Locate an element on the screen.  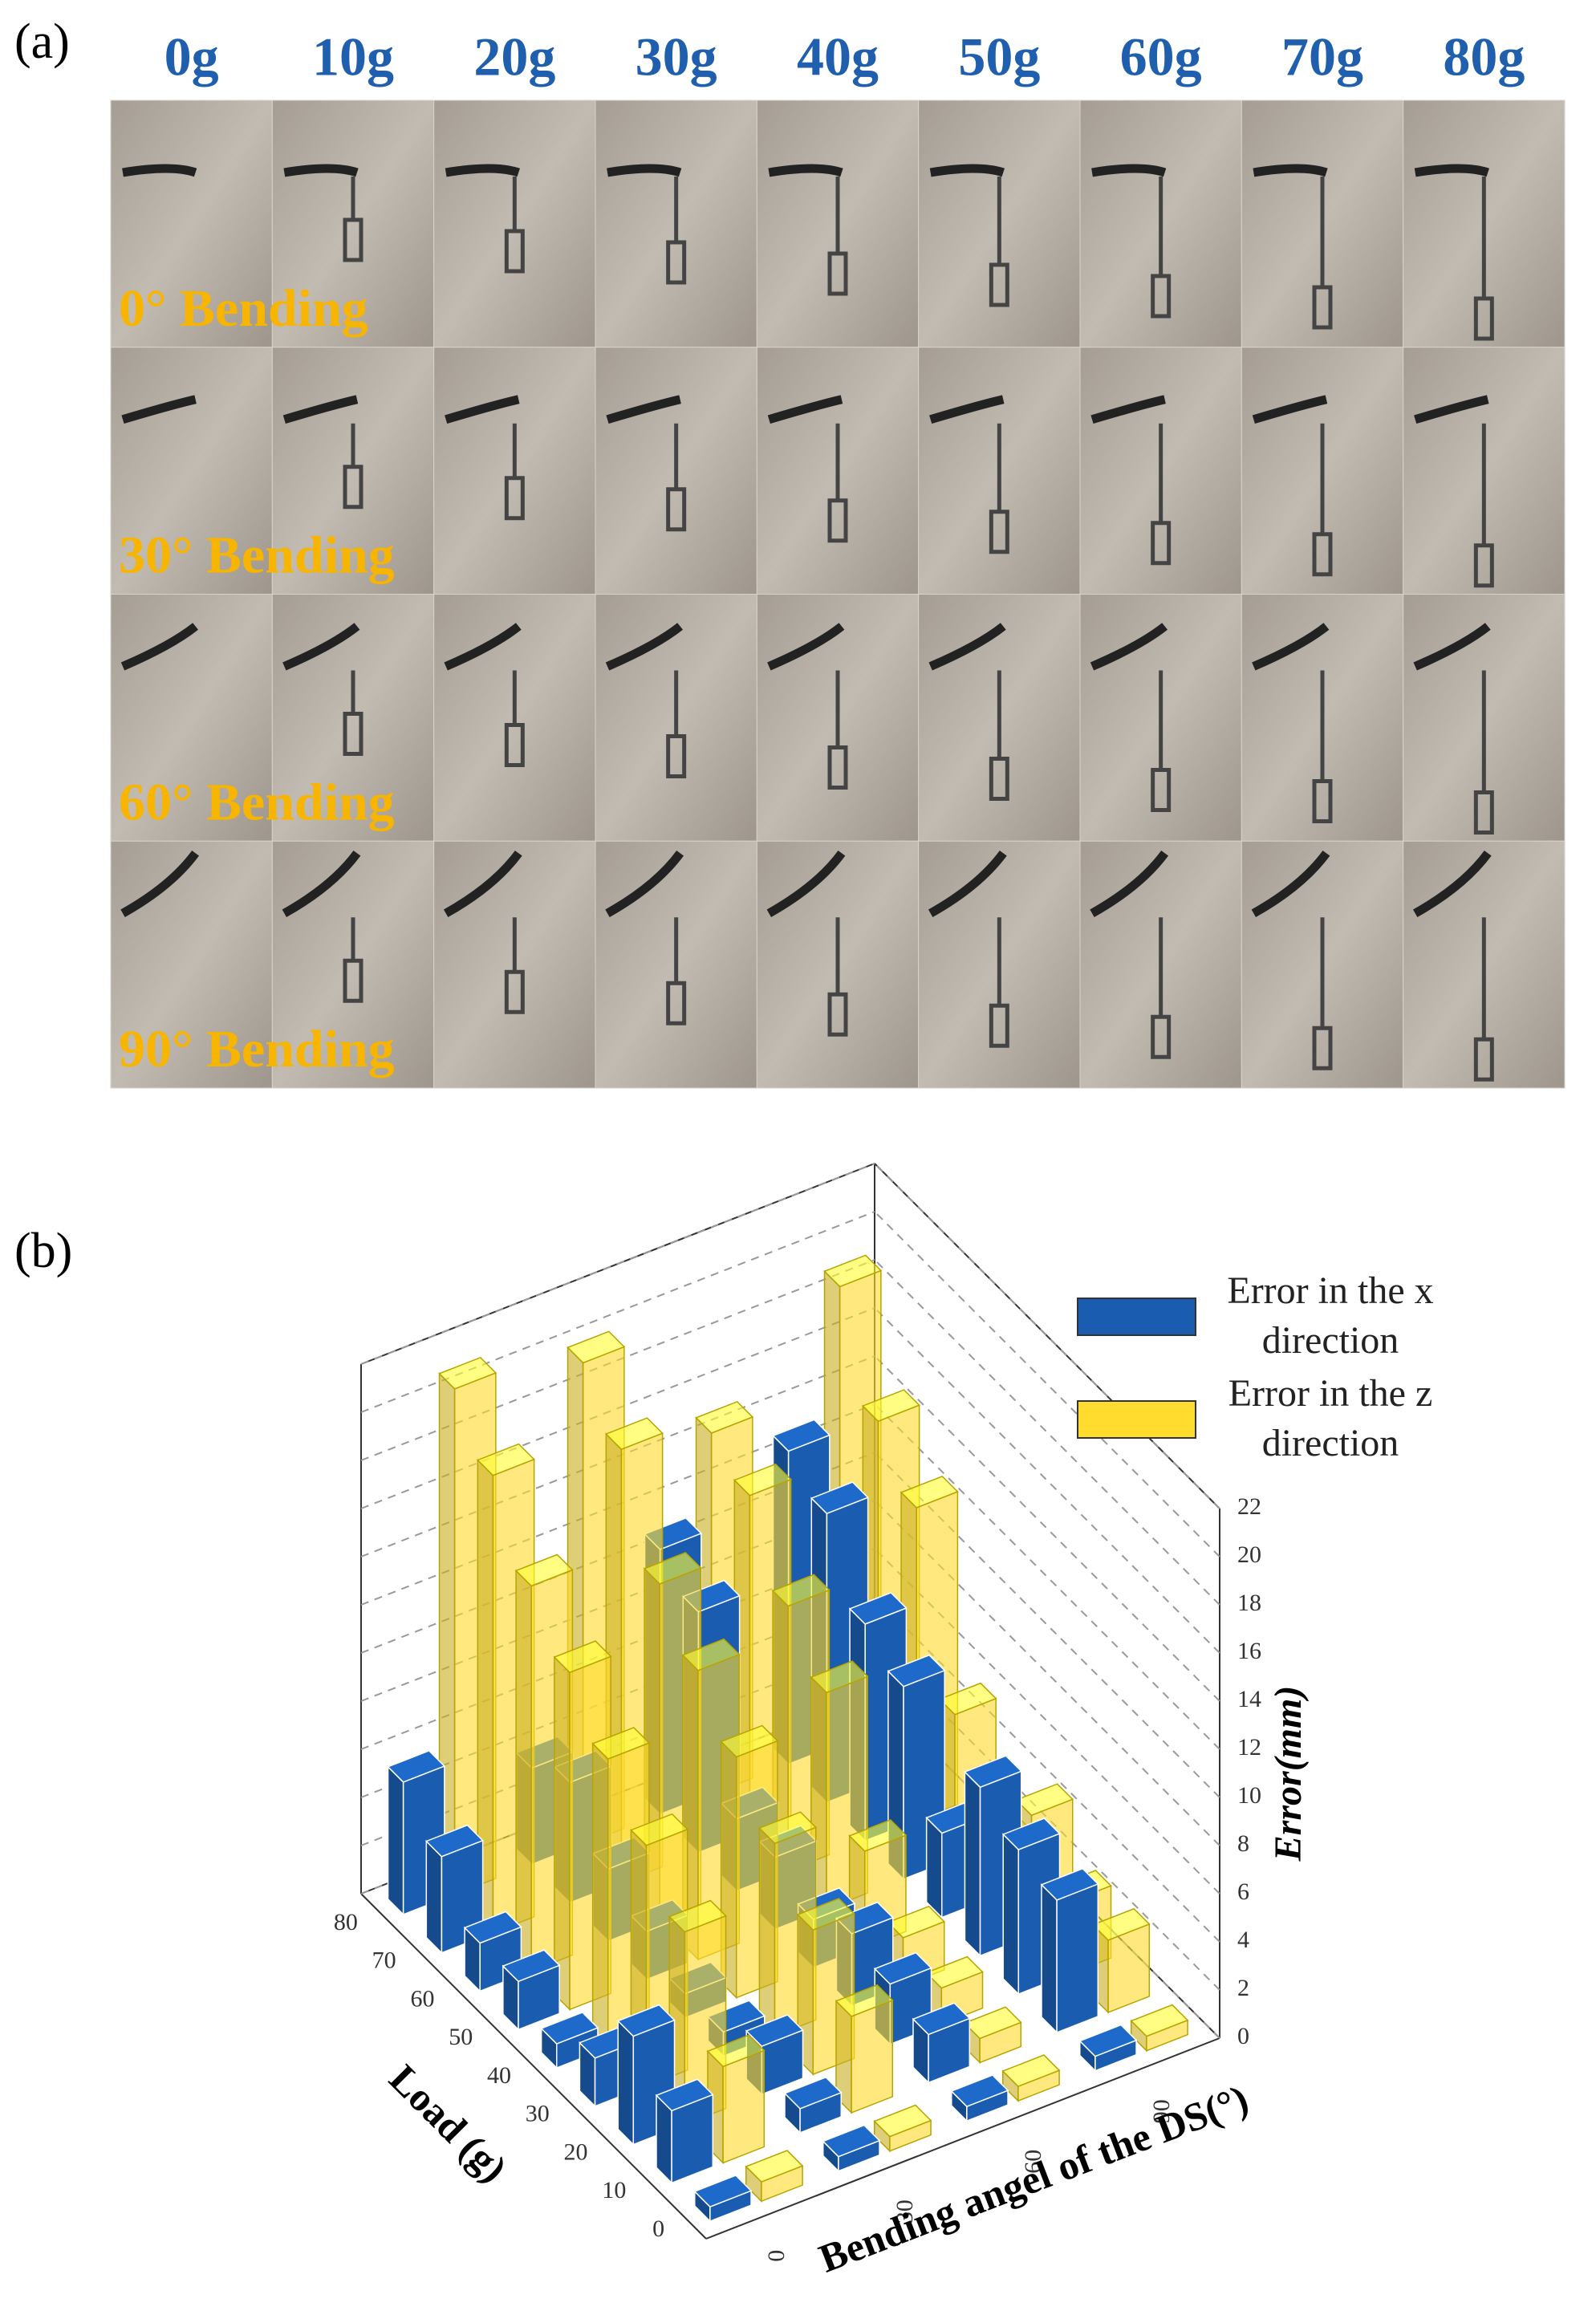
x-tick-label: 60 is located at coordinates (422, 1998).